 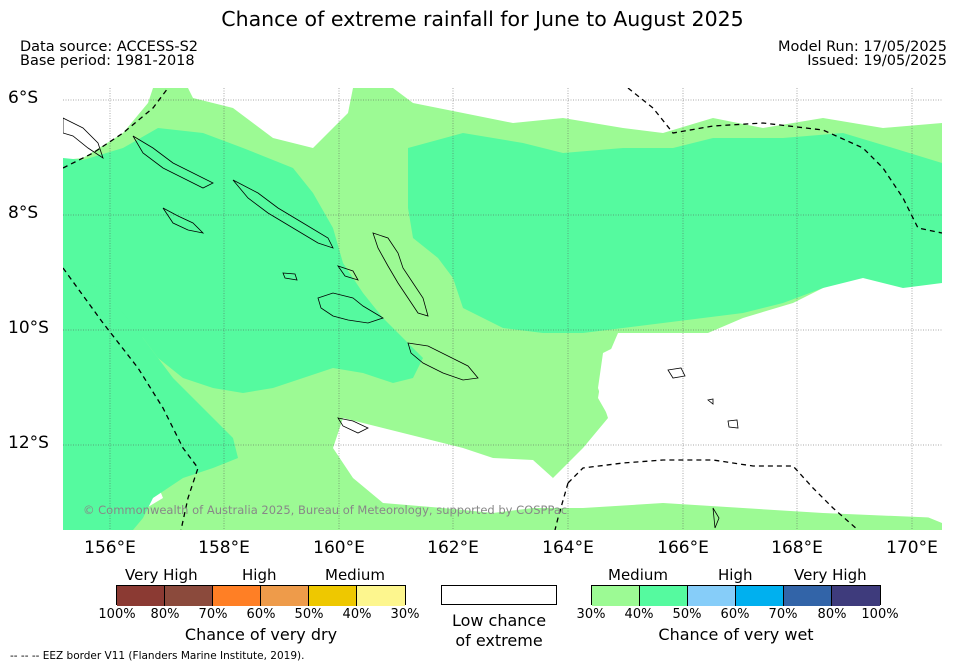 What do you see at coordinates (499, 640) in the screenshot?
I see `low-chance-line2: of extreme` at bounding box center [499, 640].